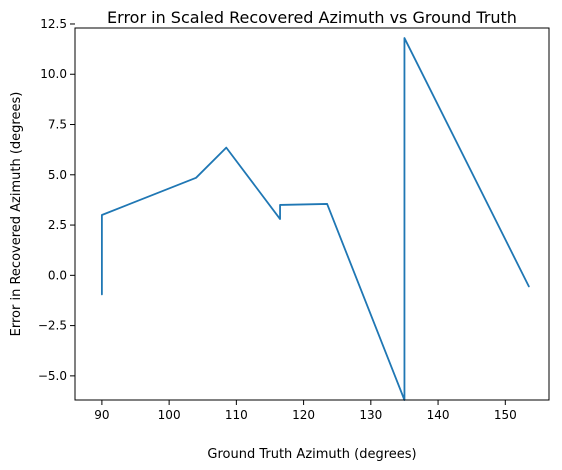 The width and height of the screenshot is (562, 470). I want to click on x-tick-label-5: 140, so click(438, 415).